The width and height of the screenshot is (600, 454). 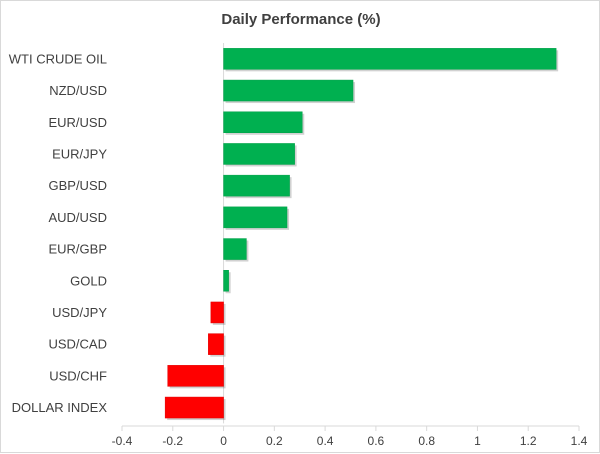 I want to click on category-label: WTI CRUDE OIL, so click(x=58, y=58).